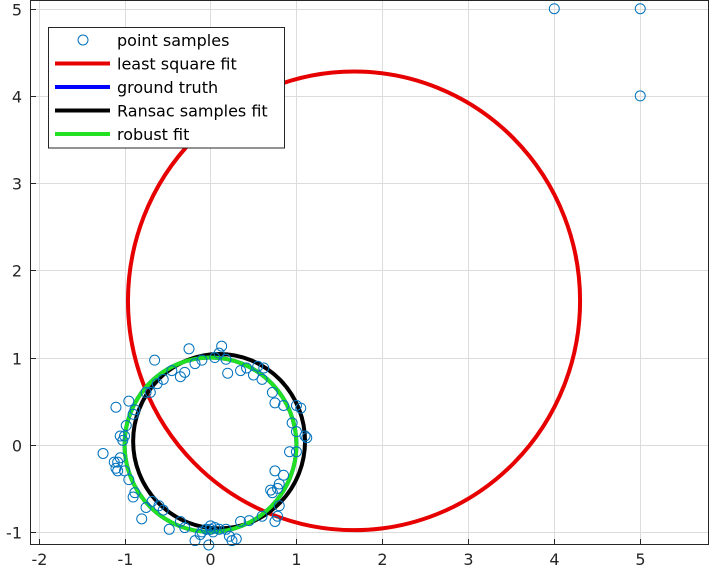  What do you see at coordinates (296, 559) in the screenshot?
I see `x-tick-label: 1` at bounding box center [296, 559].